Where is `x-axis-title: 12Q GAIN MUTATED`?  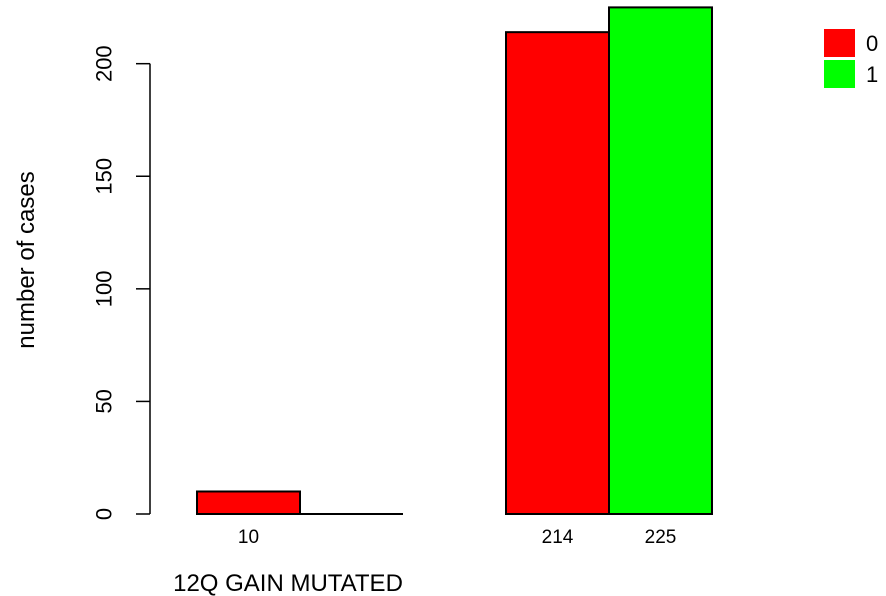 x-axis-title: 12Q GAIN MUTATED is located at coordinates (288, 583).